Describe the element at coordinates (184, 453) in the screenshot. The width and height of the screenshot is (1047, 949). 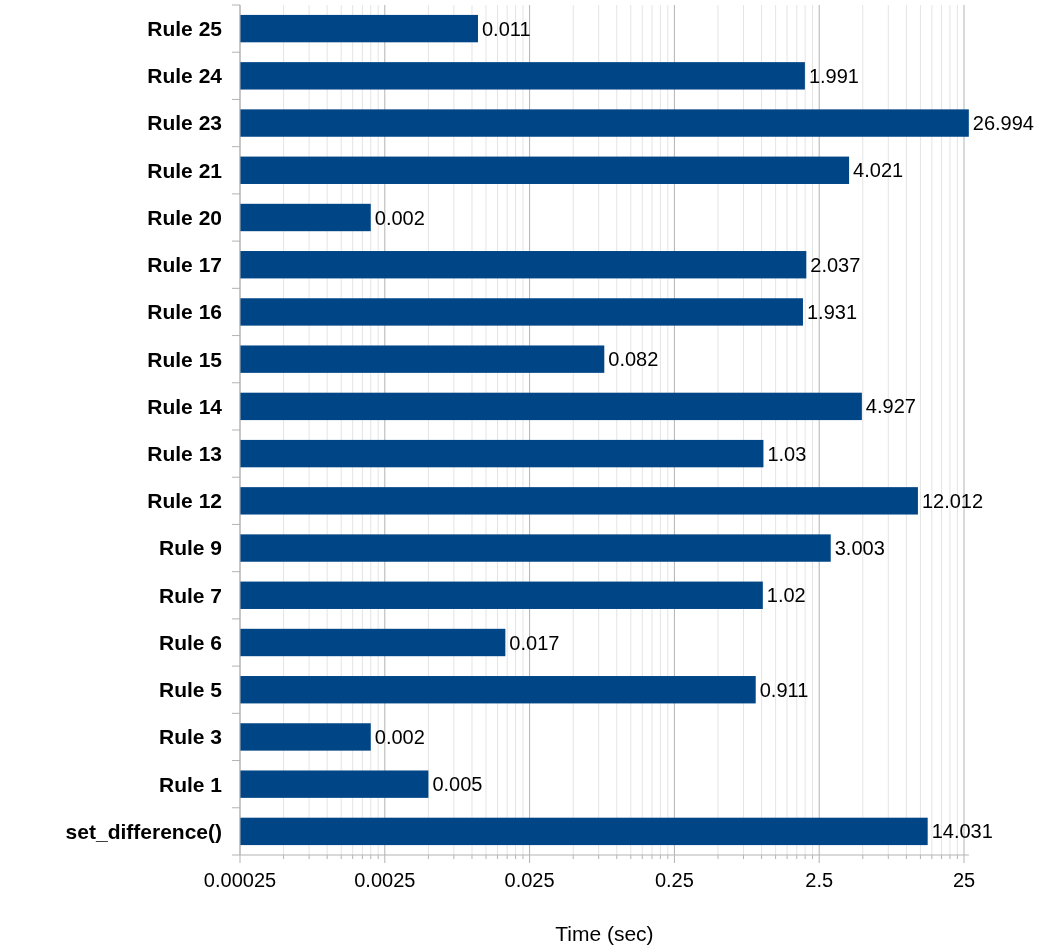
I see `y-tick-label: Rule 13` at that location.